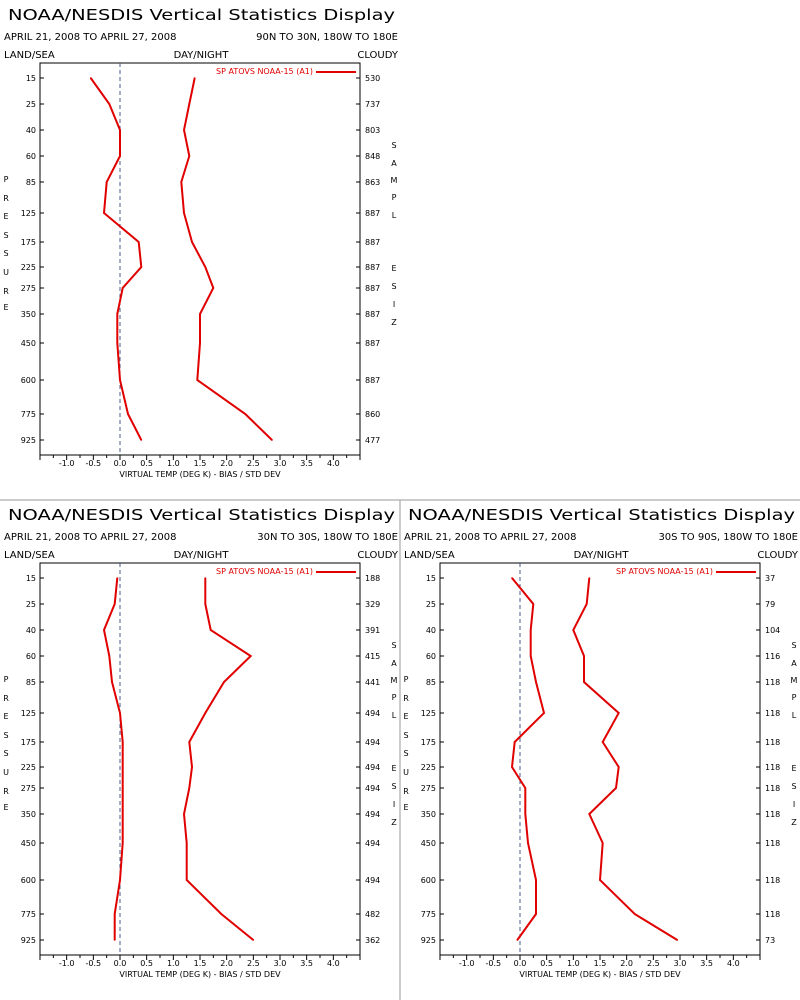 This screenshot has height=1000, width=800. What do you see at coordinates (394, 697) in the screenshot?
I see `sample-size-title-letter: P` at bounding box center [394, 697].